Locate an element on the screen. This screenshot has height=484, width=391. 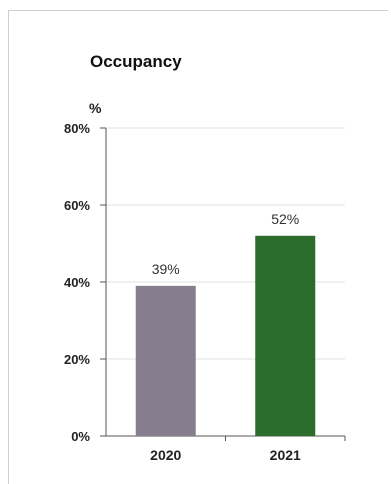
x-tick-label: 2021 is located at coordinates (285, 455).